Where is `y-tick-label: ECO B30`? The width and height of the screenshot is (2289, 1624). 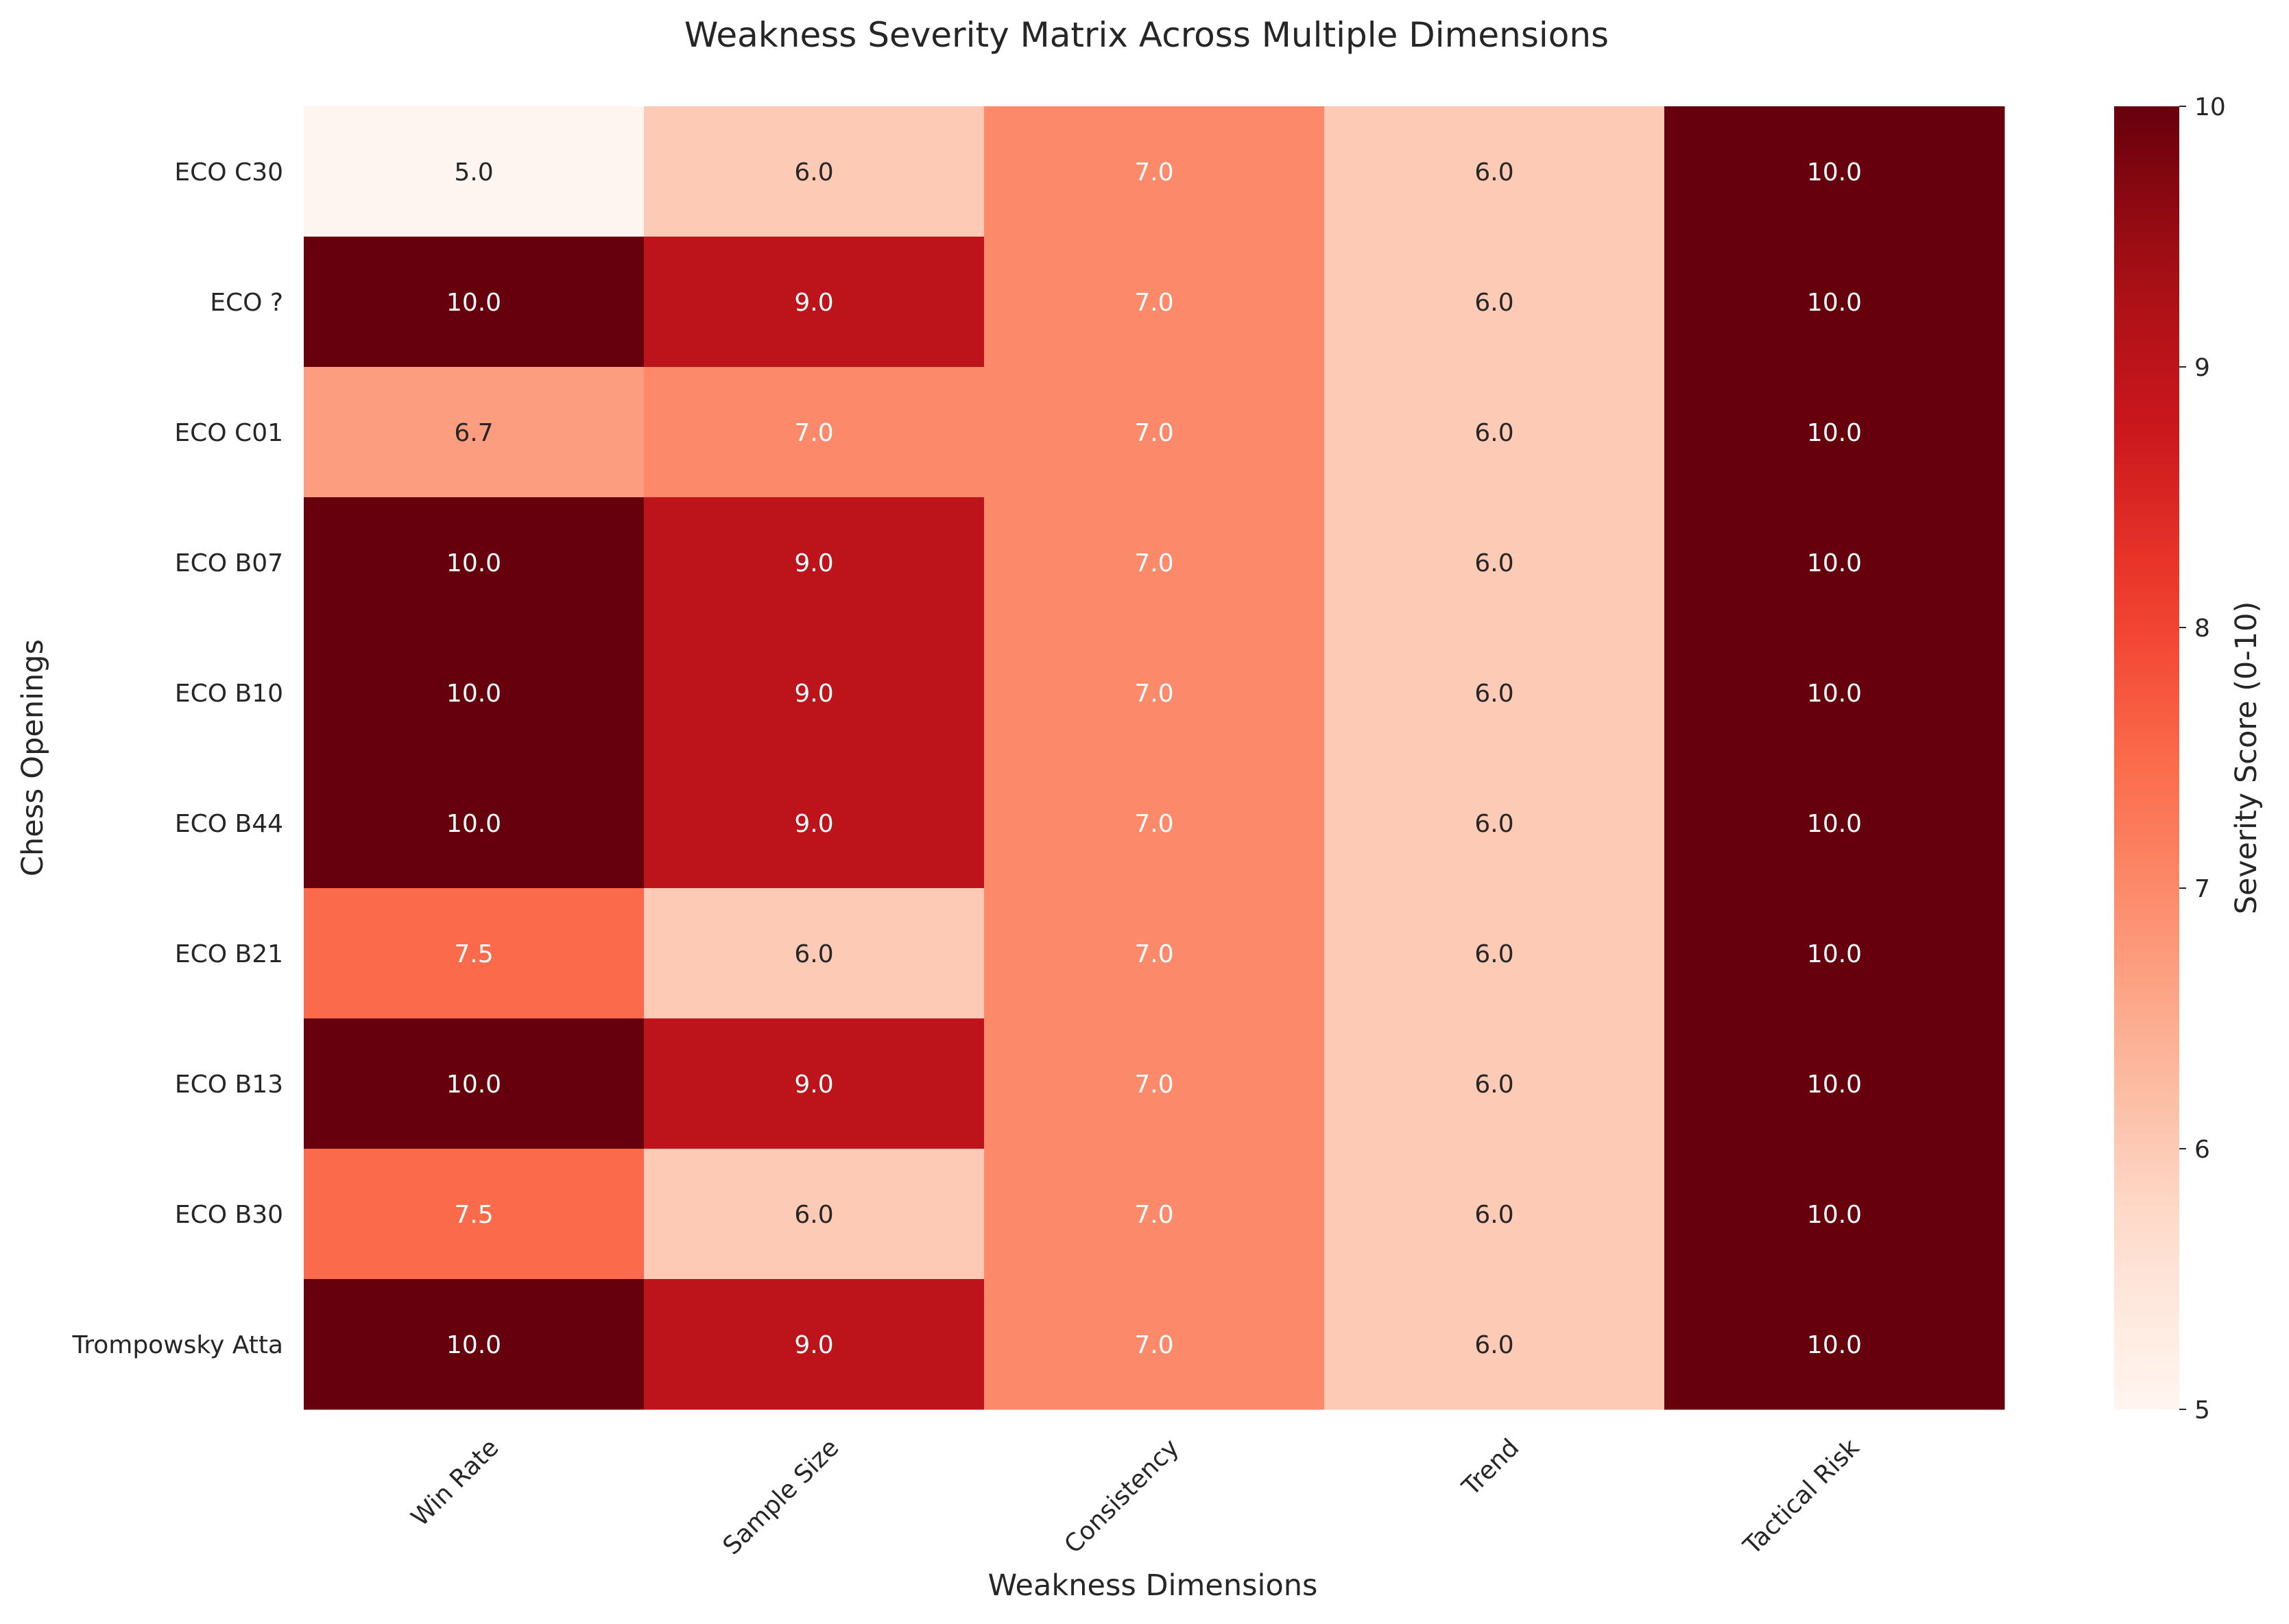 y-tick-label: ECO B30 is located at coordinates (229, 1215).